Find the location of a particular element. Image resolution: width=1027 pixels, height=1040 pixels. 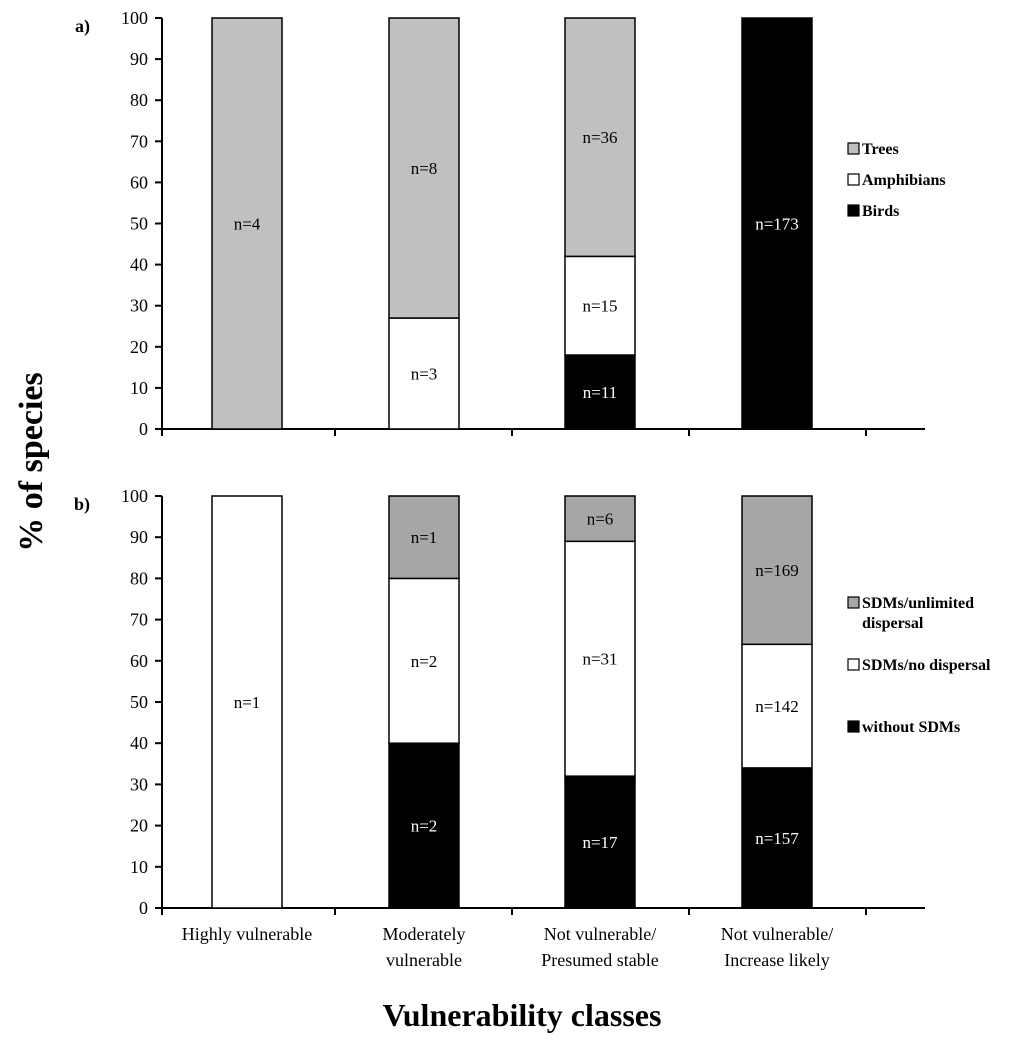

data-label: n=3 is located at coordinates (424, 374).